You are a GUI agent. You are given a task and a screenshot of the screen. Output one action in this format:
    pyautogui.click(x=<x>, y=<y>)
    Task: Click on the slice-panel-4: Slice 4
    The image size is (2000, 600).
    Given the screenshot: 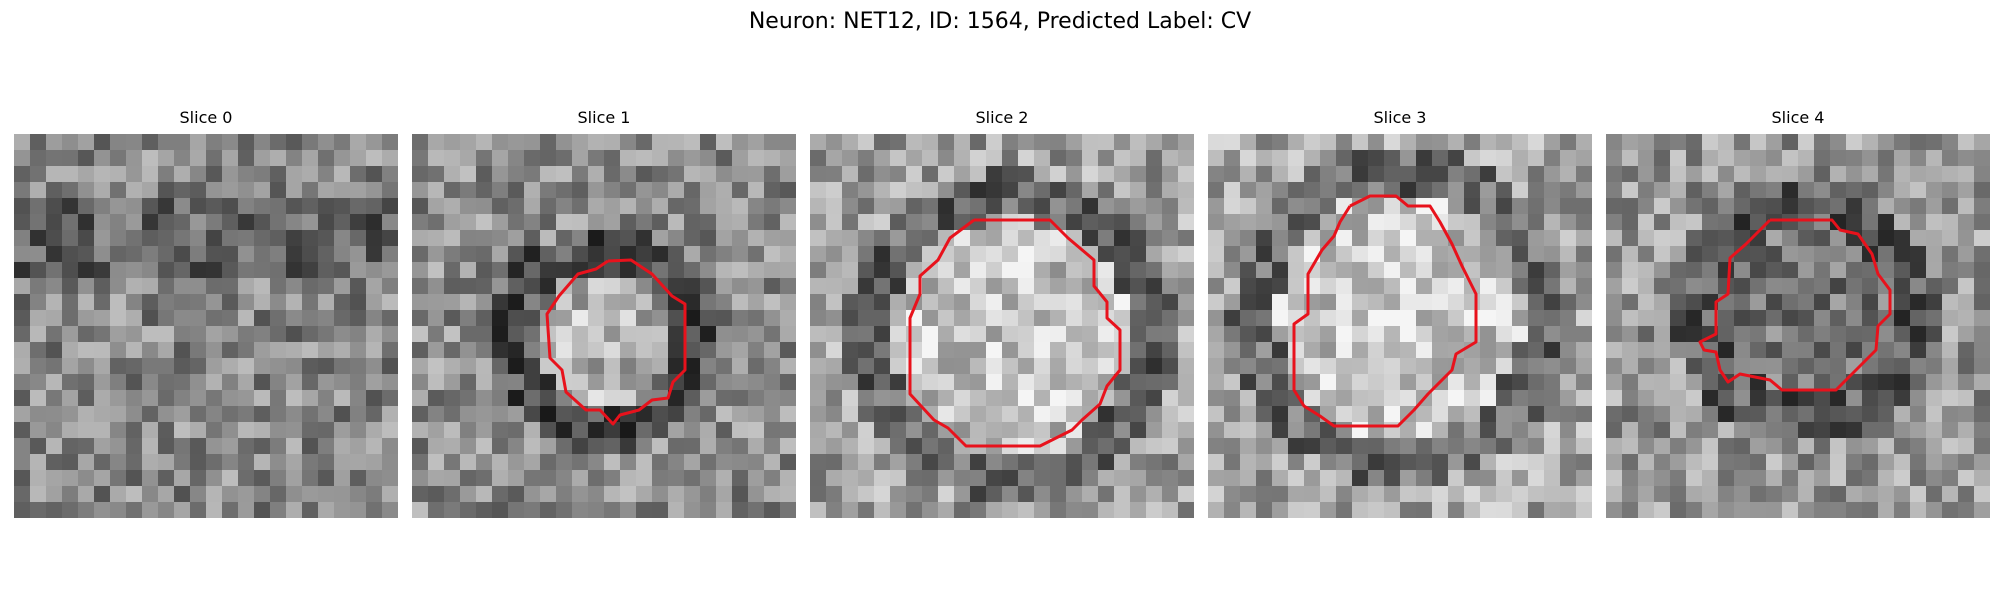 What is the action you would take?
    pyautogui.click(x=1798, y=313)
    